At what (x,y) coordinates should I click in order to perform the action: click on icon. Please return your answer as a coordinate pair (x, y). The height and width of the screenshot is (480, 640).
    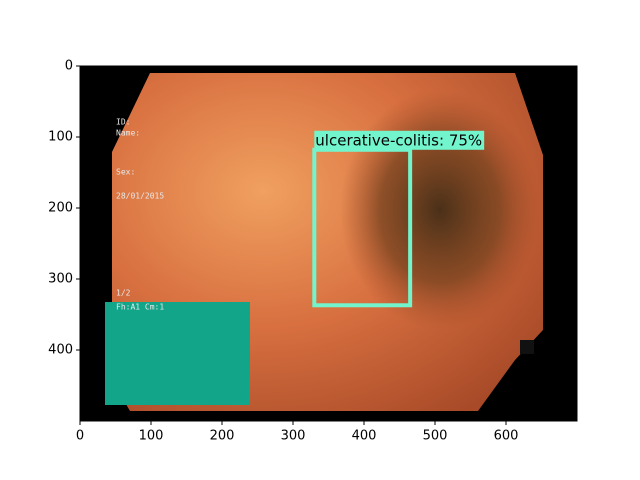
    Looking at the image, I should click on (527, 347).